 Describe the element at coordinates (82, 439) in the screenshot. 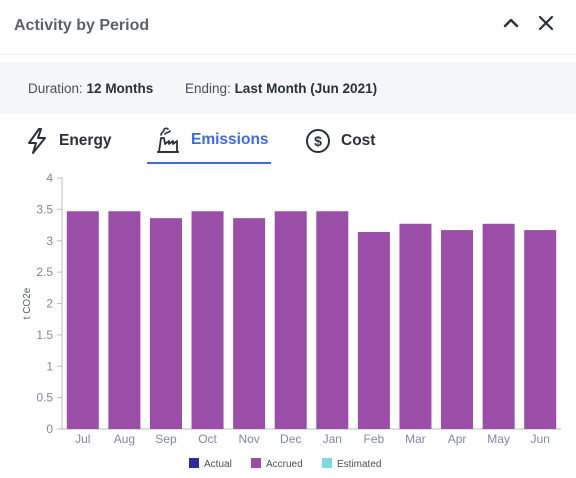

I see `x-tick-label: Jul` at that location.